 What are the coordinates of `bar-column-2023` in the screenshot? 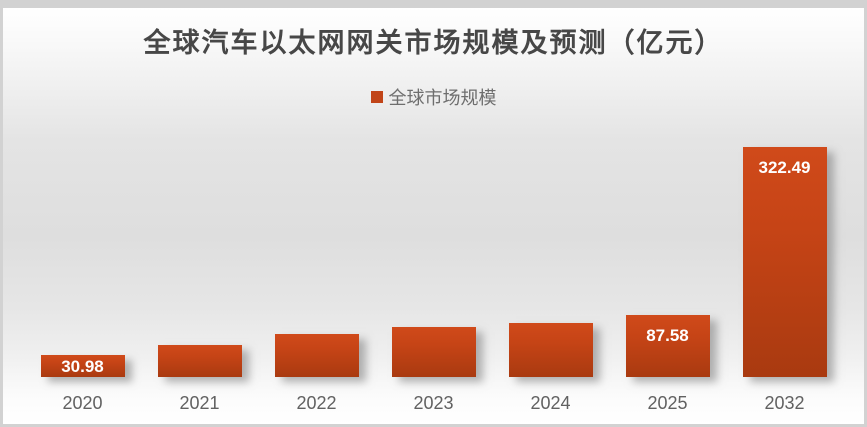 It's located at (433, 262).